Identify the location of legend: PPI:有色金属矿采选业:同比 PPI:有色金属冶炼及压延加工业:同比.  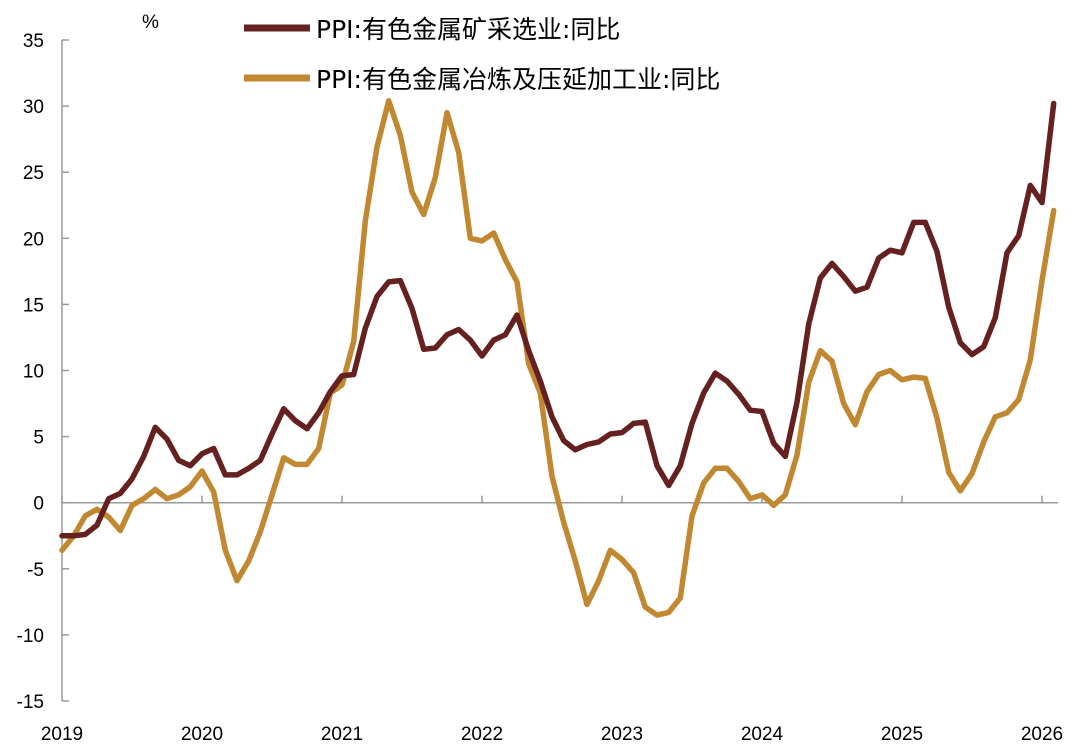
(482, 54).